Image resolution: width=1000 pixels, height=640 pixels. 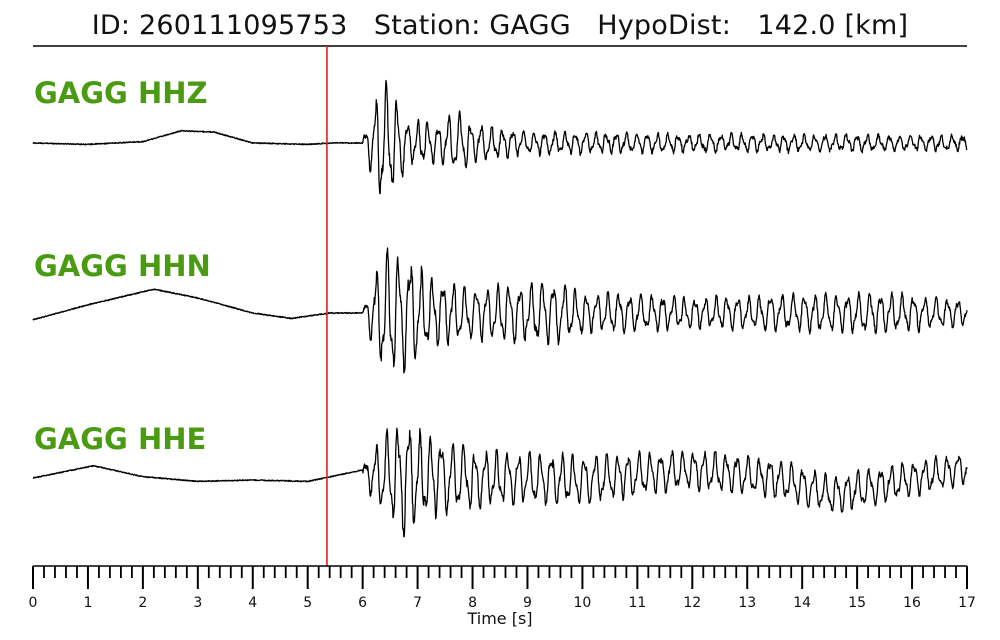 What do you see at coordinates (582, 603) in the screenshot?
I see `tick-label: 10` at bounding box center [582, 603].